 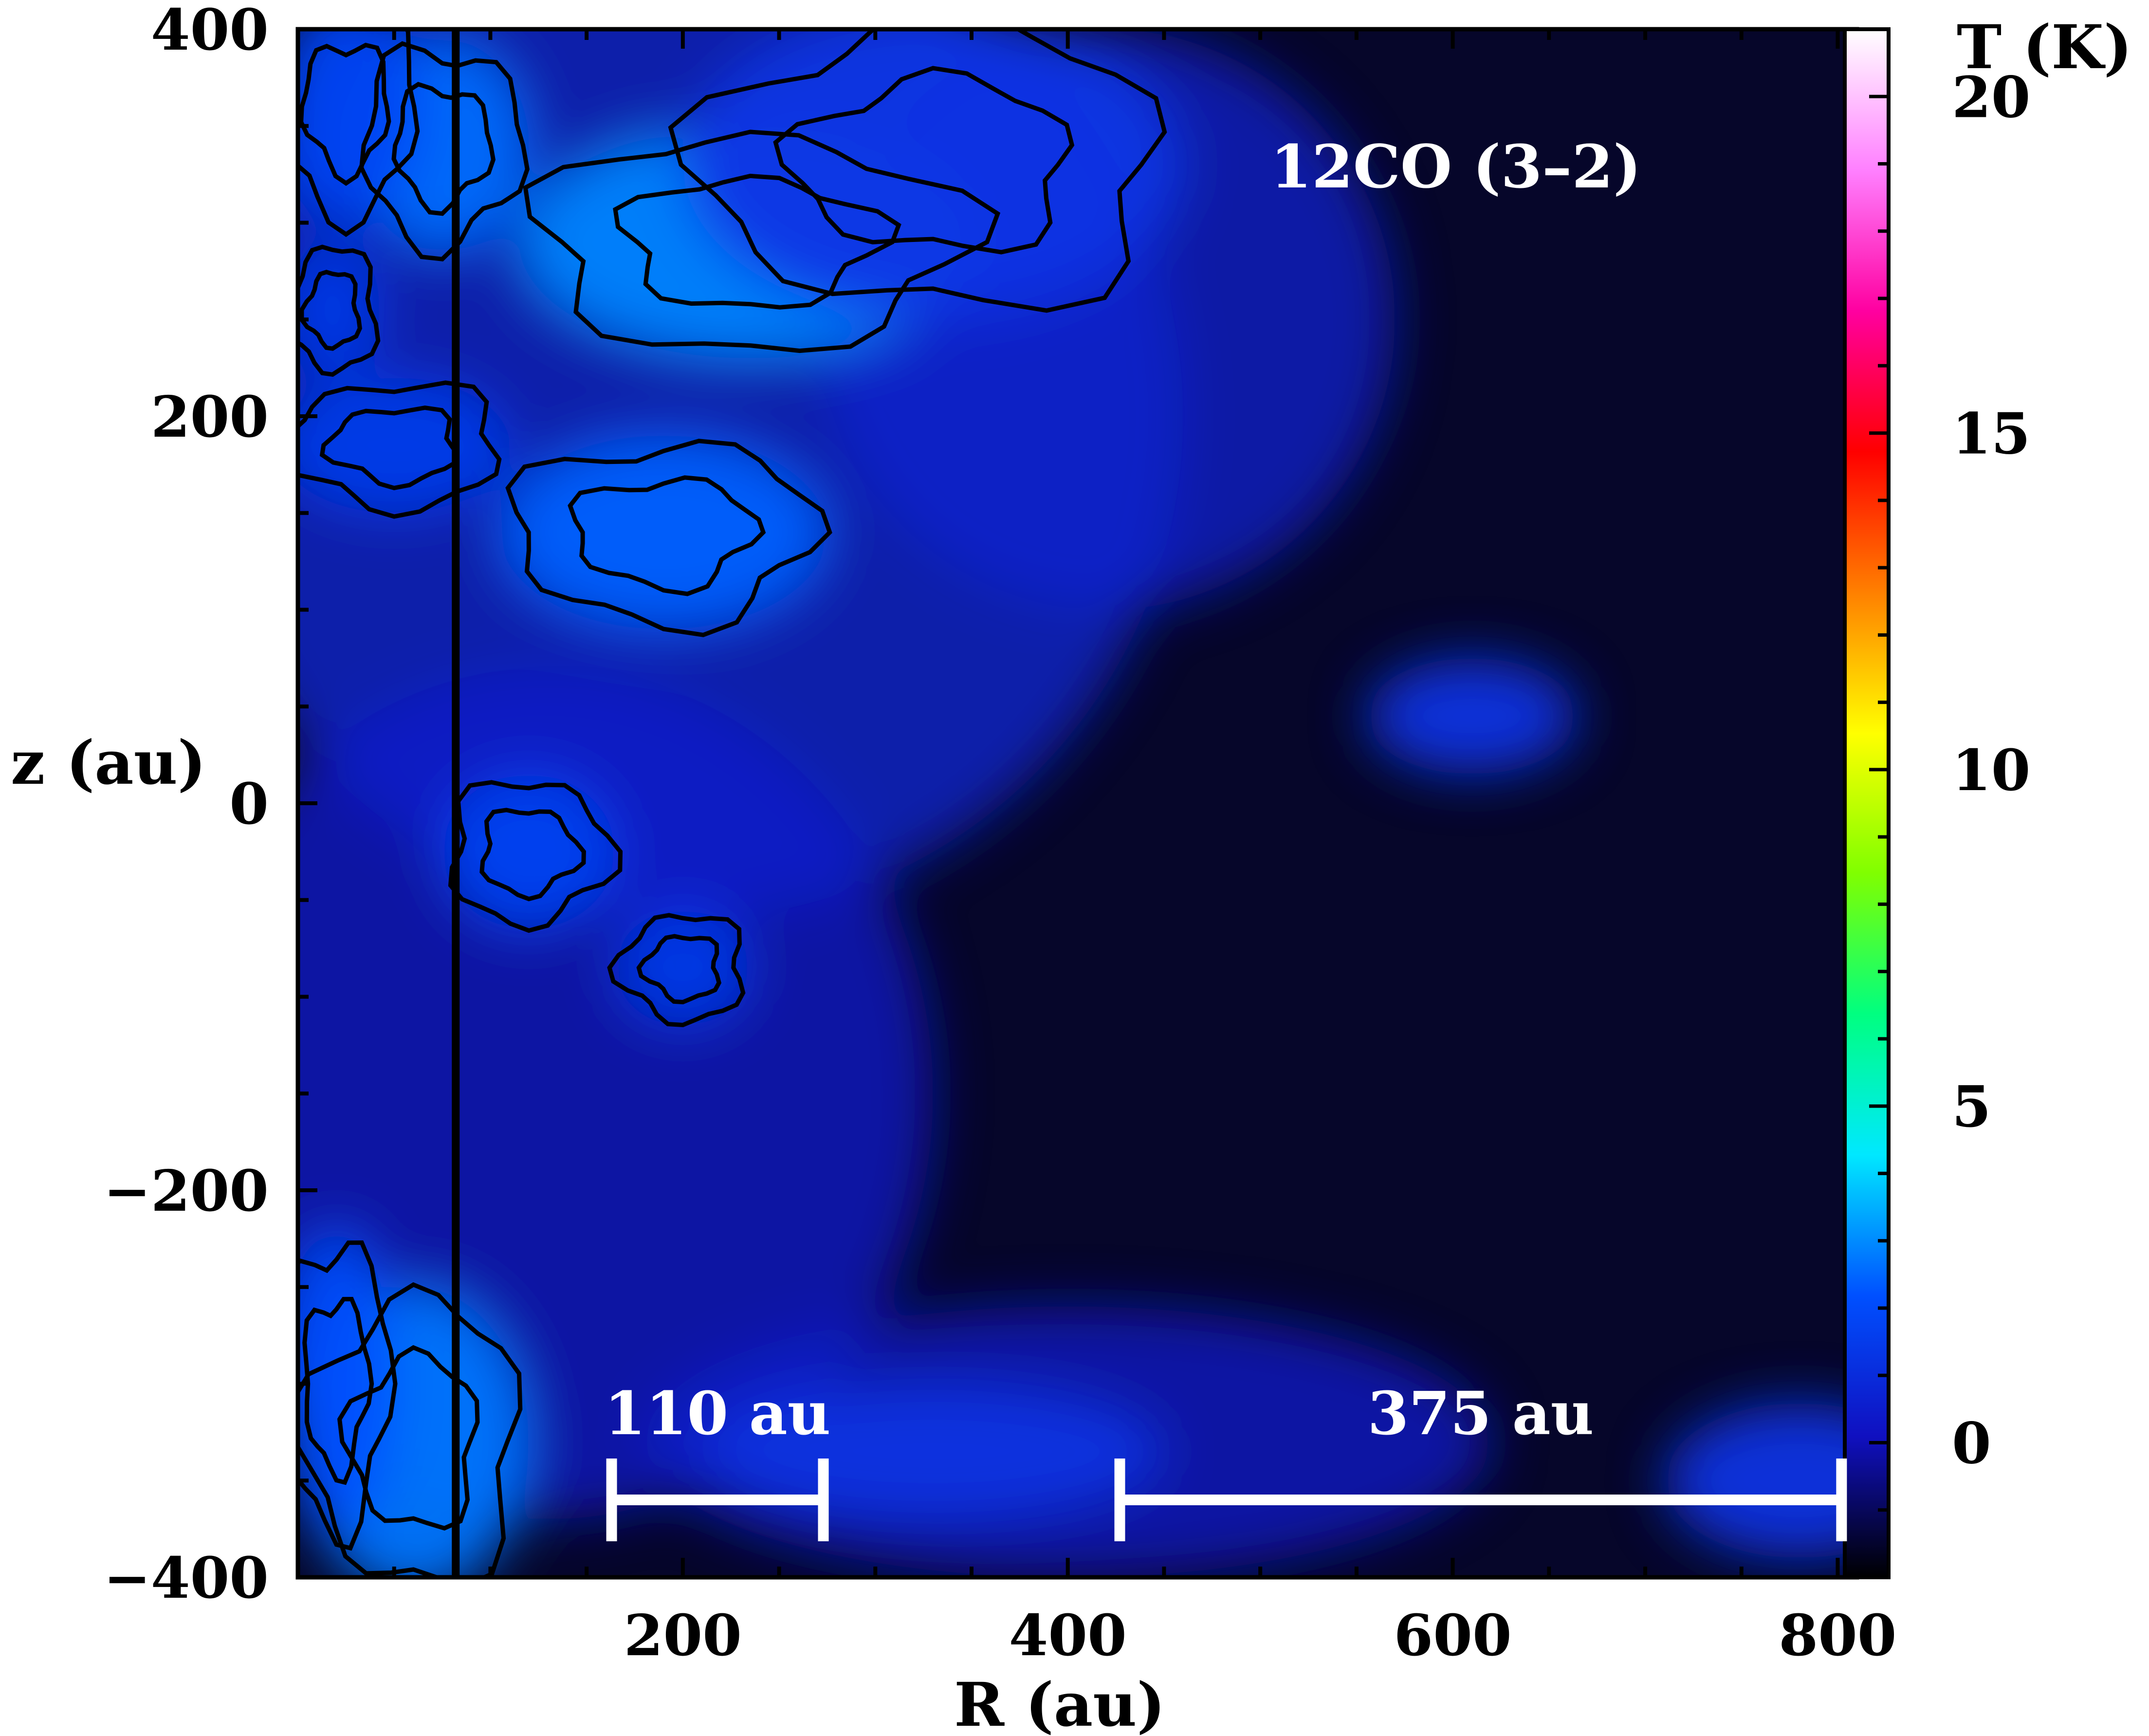 What do you see at coordinates (1879, 769) in the screenshot?
I see `colorbar-ticks` at bounding box center [1879, 769].